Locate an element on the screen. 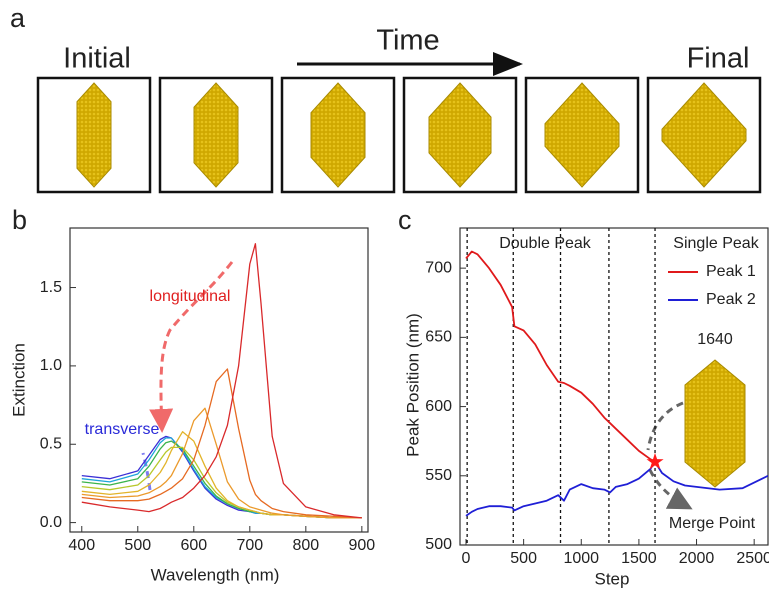 Image resolution: width=769 pixels, height=589 pixels. time-label: Time is located at coordinates (407, 41).